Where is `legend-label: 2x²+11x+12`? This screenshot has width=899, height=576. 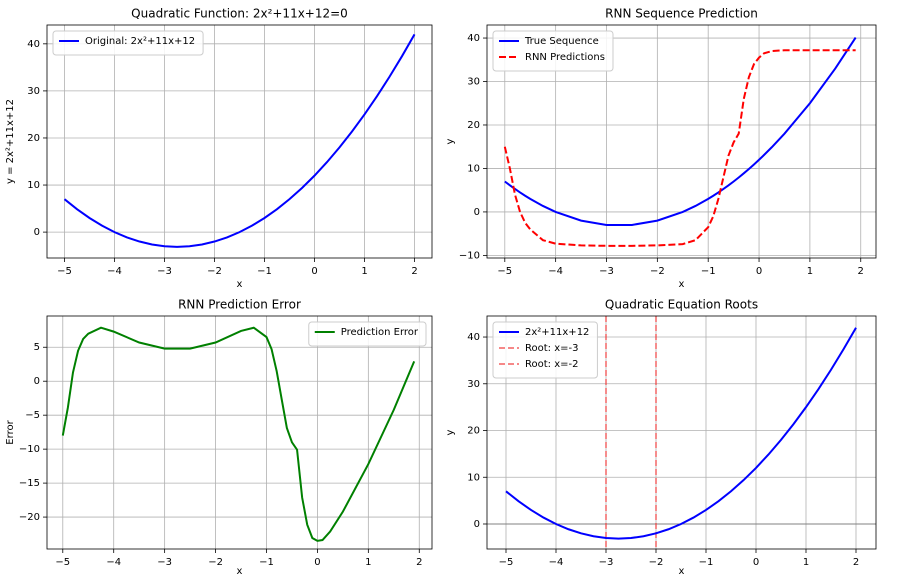 legend-label: 2x²+11x+12 is located at coordinates (557, 332).